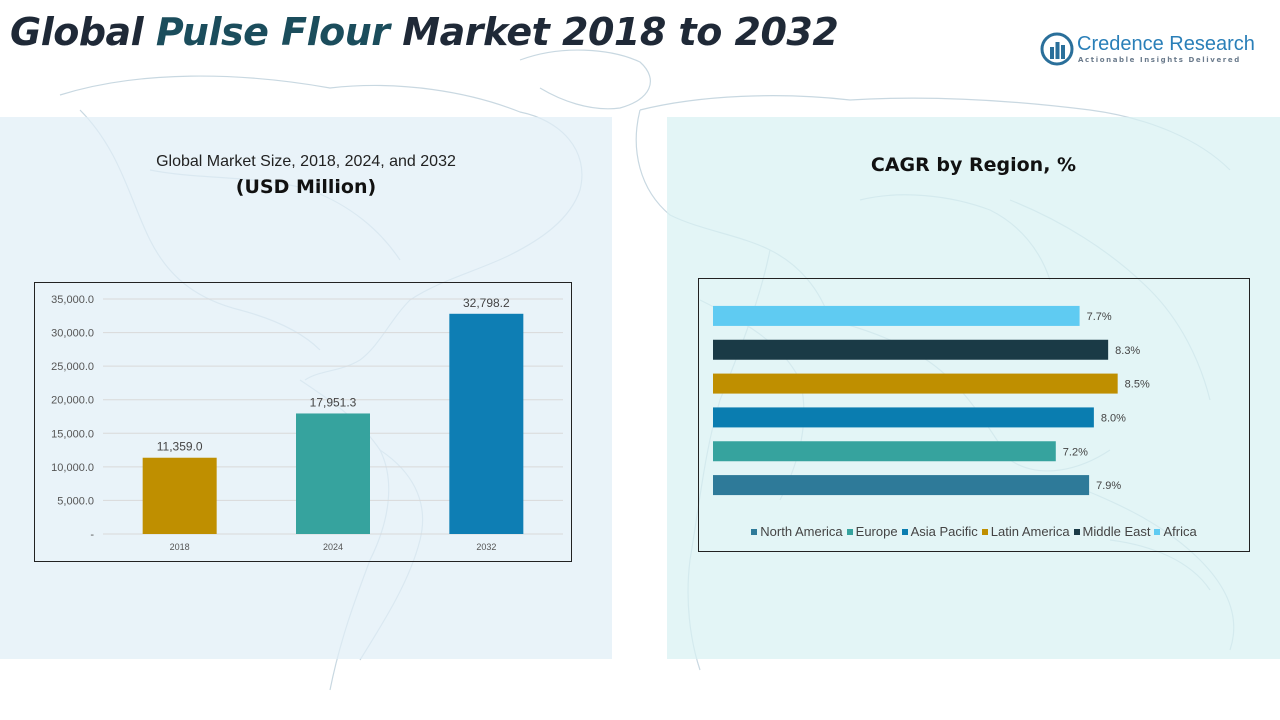  I want to click on y-tick-label: -, so click(92, 535).